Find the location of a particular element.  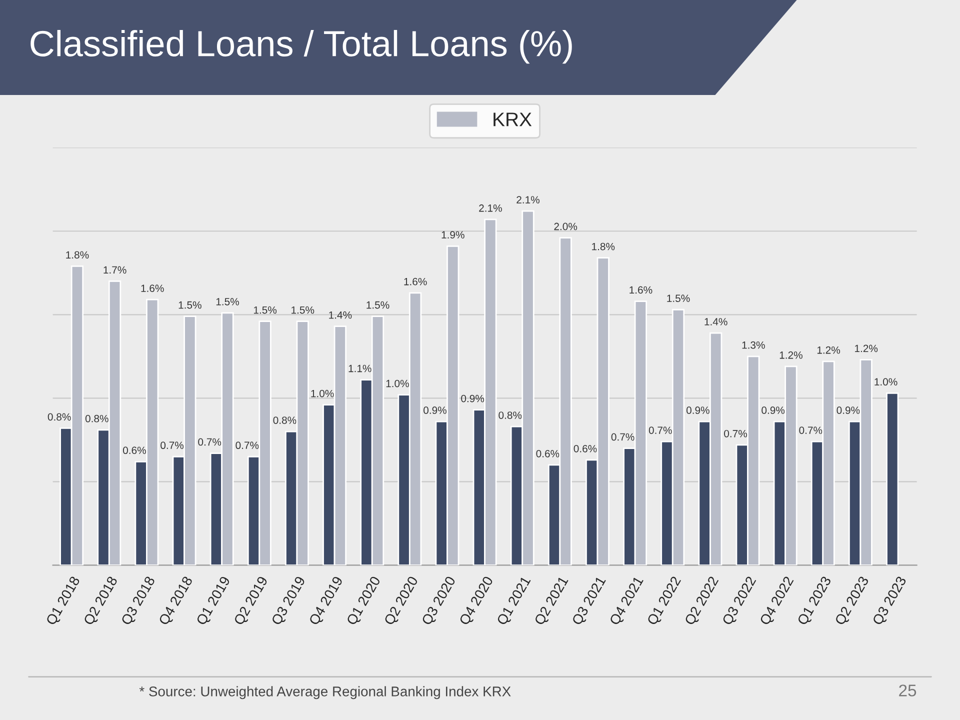

data-label: 1.1% is located at coordinates (360, 368).